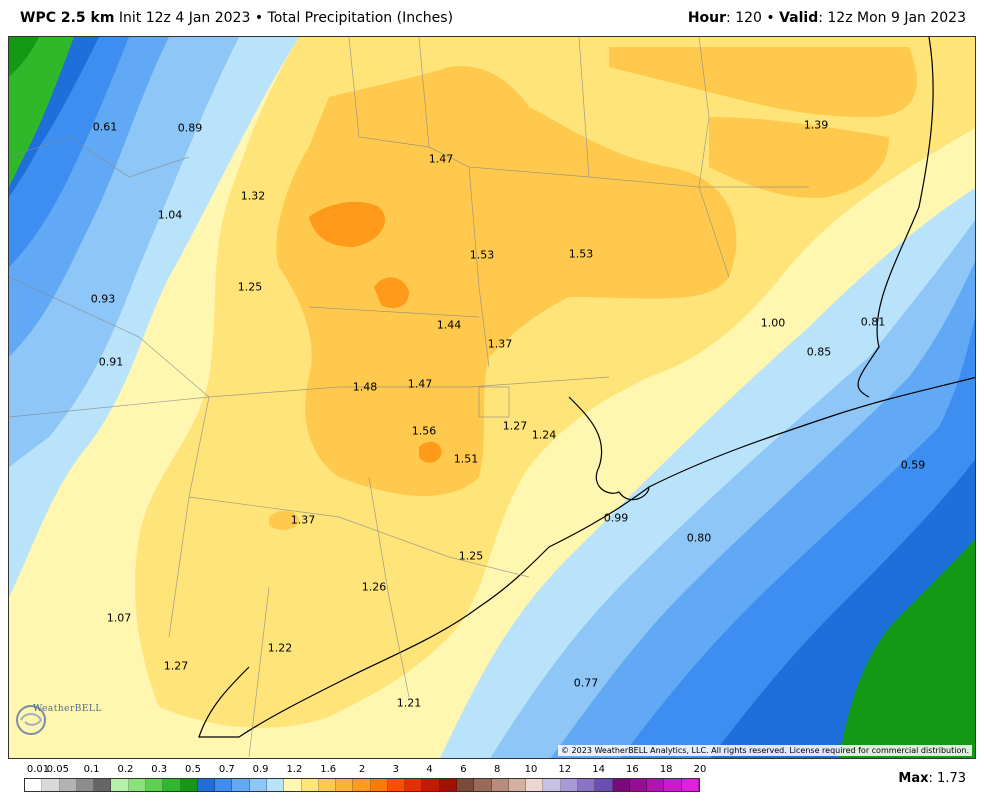 The height and width of the screenshot is (808, 984). What do you see at coordinates (497, 769) in the screenshot?
I see `colorbar-tick-label: 8` at bounding box center [497, 769].